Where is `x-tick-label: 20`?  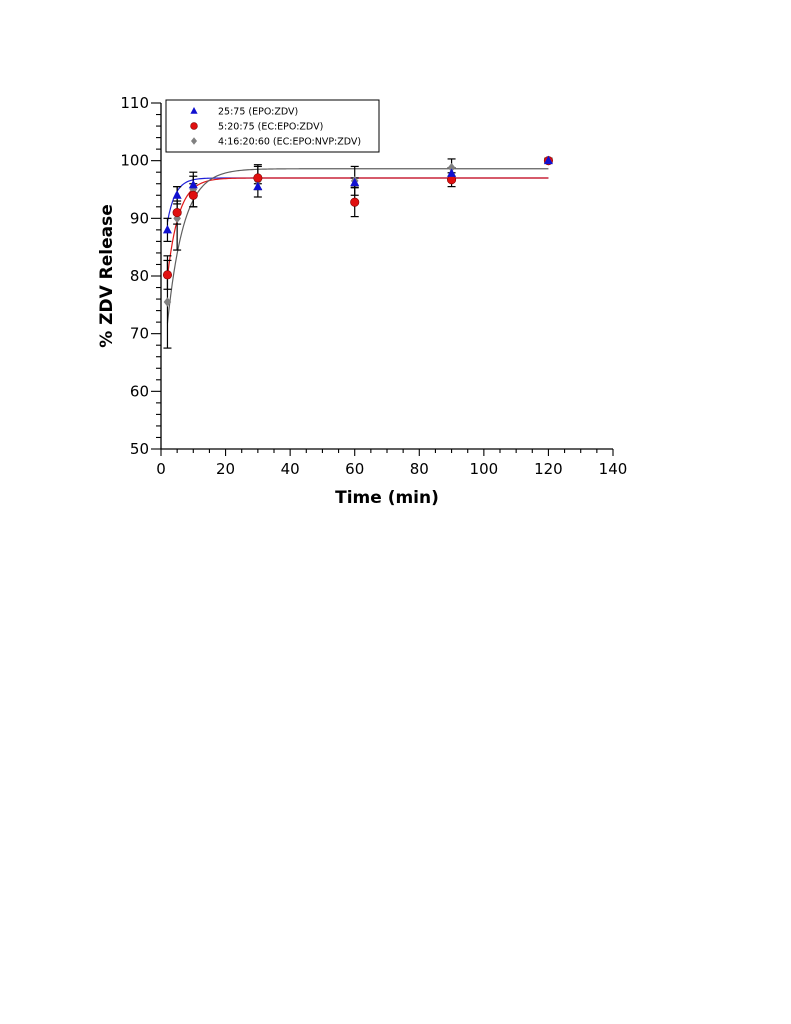 x-tick-label: 20 is located at coordinates (225, 469).